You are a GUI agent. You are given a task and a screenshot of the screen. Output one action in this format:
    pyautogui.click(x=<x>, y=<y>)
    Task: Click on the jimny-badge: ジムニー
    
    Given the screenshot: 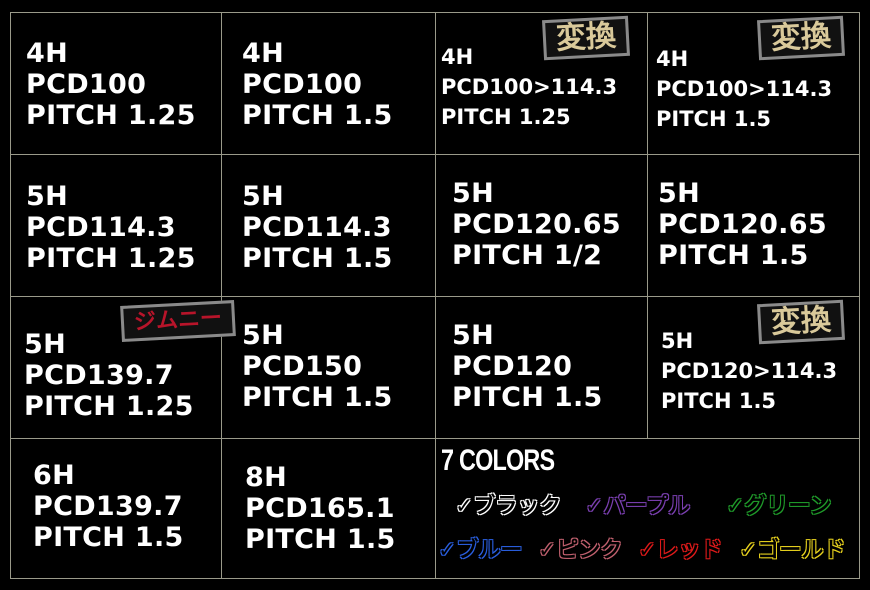 What is the action you would take?
    pyautogui.click(x=178, y=321)
    